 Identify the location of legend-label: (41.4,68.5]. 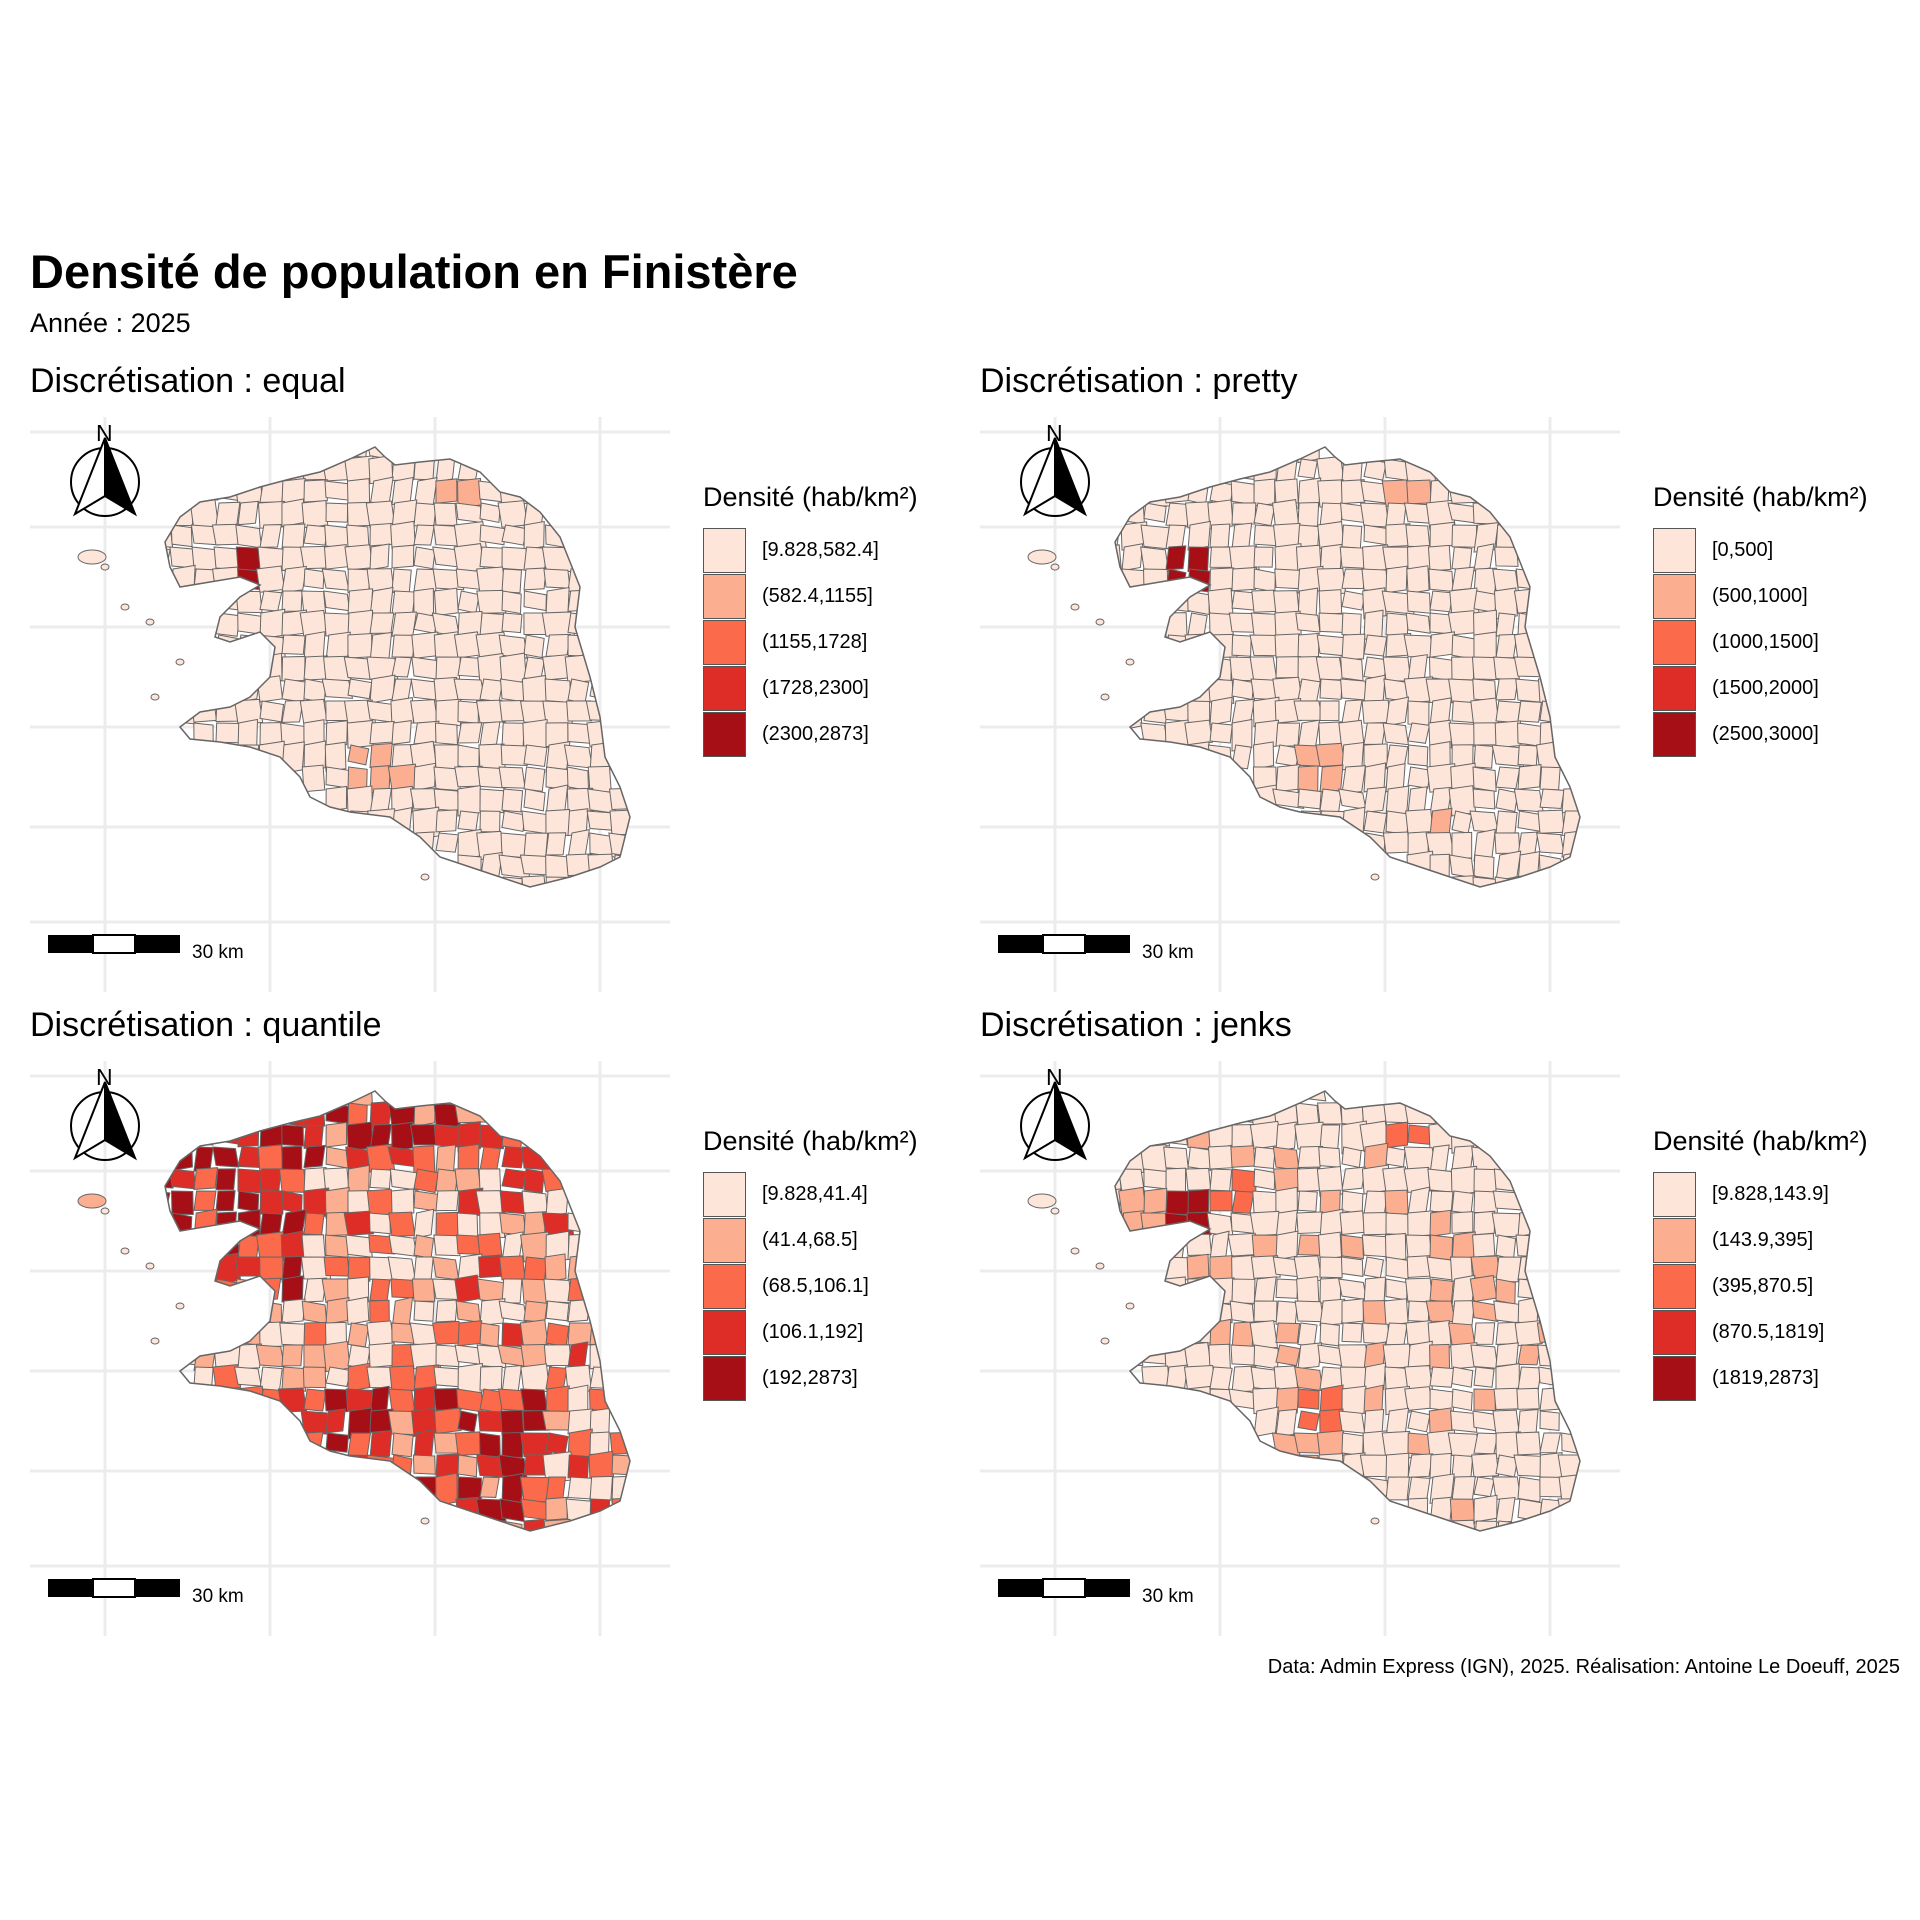
(810, 1239).